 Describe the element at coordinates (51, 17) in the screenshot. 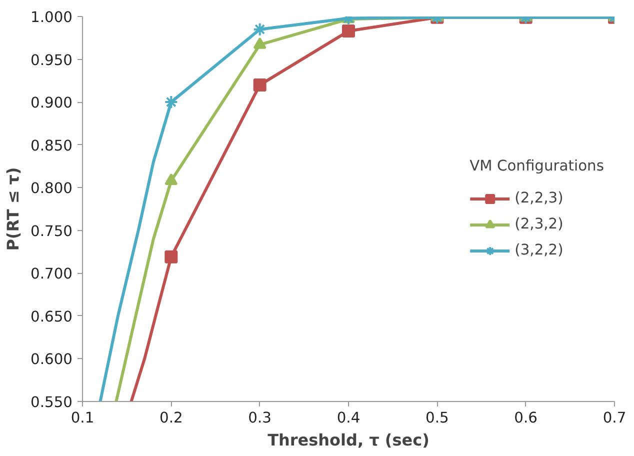

I see `y-tick-label: 1.000` at that location.